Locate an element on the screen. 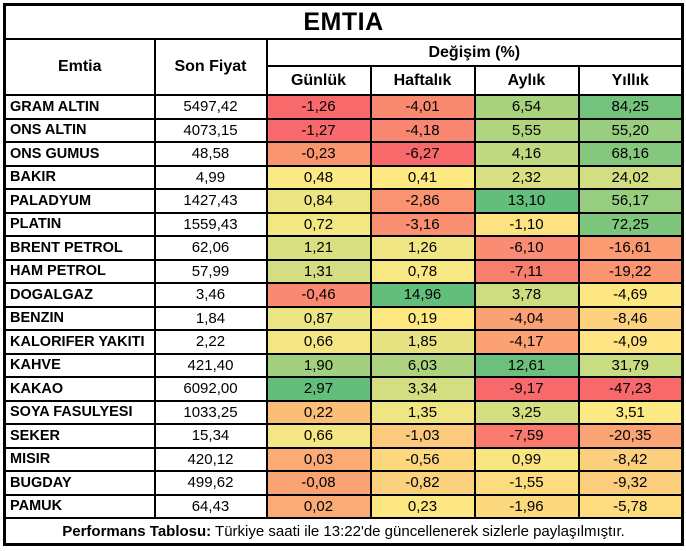 Image resolution: width=686 pixels, height=551 pixels. change-cell-gunluk: -0,46 is located at coordinates (318, 295).